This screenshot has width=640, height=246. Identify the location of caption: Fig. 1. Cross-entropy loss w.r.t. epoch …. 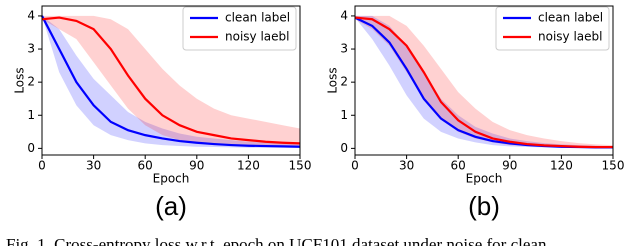
(276, 240).